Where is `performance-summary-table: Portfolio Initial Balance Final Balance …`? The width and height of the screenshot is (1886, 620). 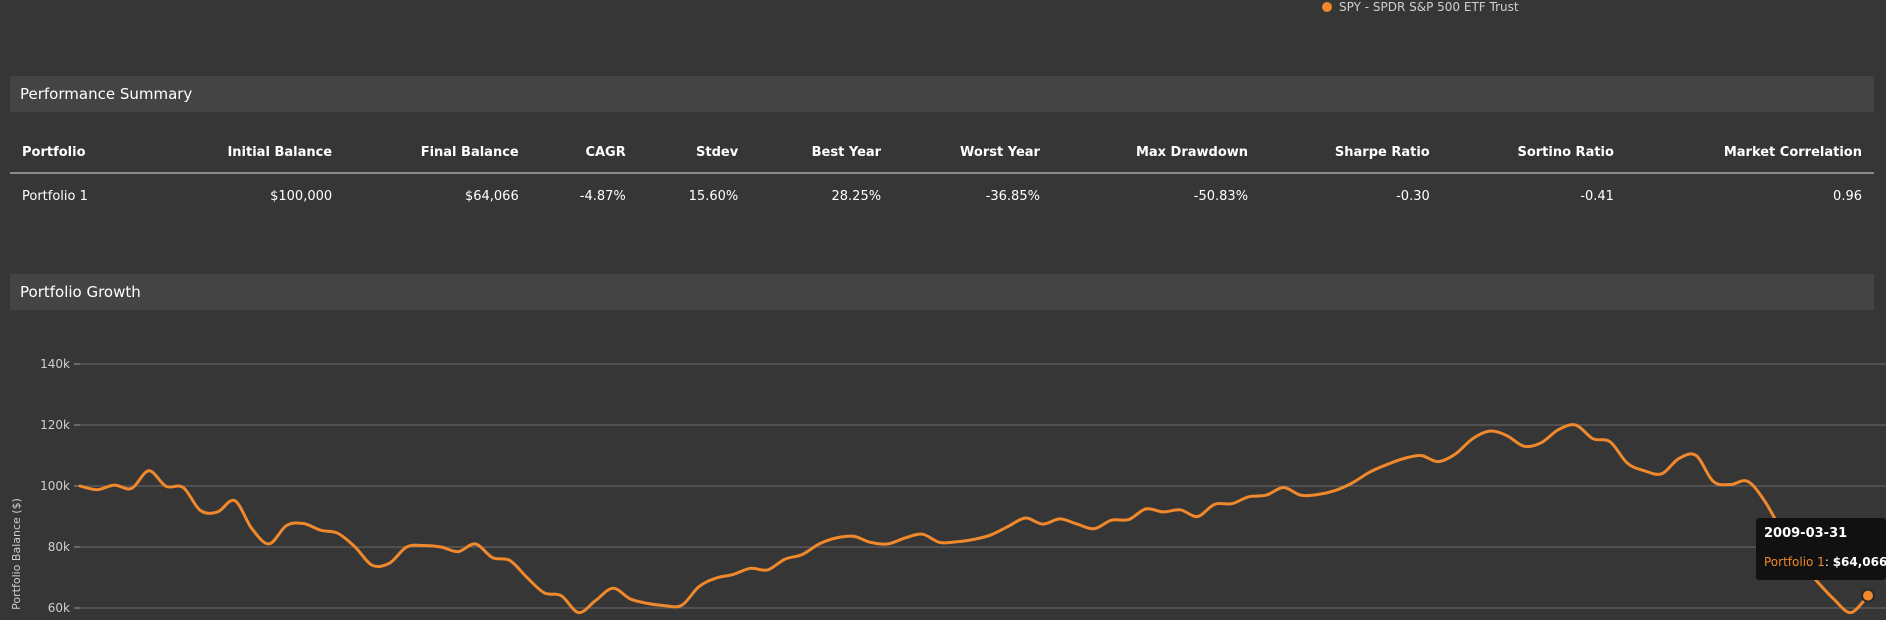 performance-summary-table: Portfolio Initial Balance Final Balance … is located at coordinates (942, 175).